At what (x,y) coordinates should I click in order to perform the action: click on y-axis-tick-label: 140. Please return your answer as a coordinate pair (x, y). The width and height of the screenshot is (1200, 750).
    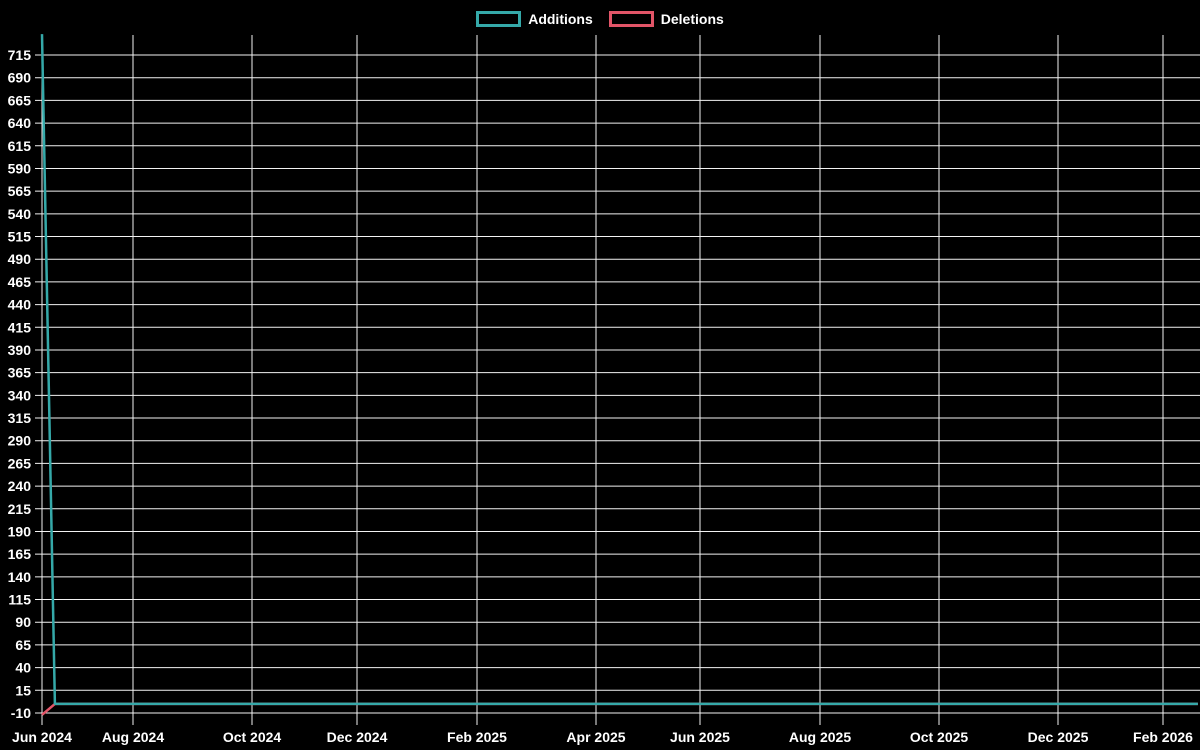
    Looking at the image, I should click on (20, 577).